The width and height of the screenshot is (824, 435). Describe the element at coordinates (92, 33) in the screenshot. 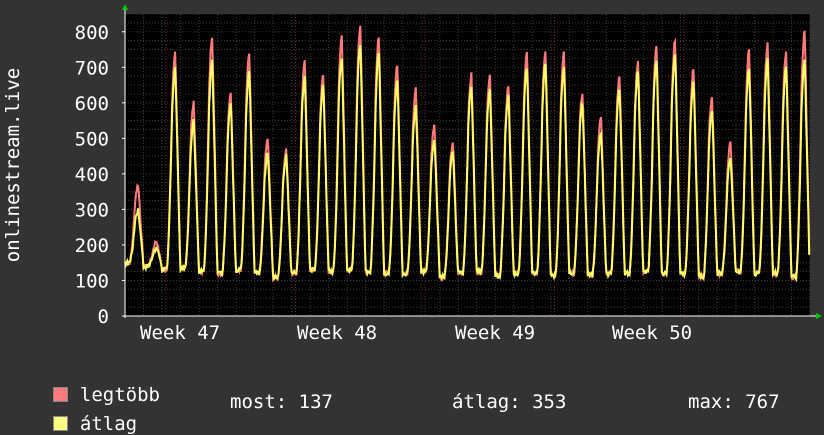

I see `y-tick-label: 800` at that location.